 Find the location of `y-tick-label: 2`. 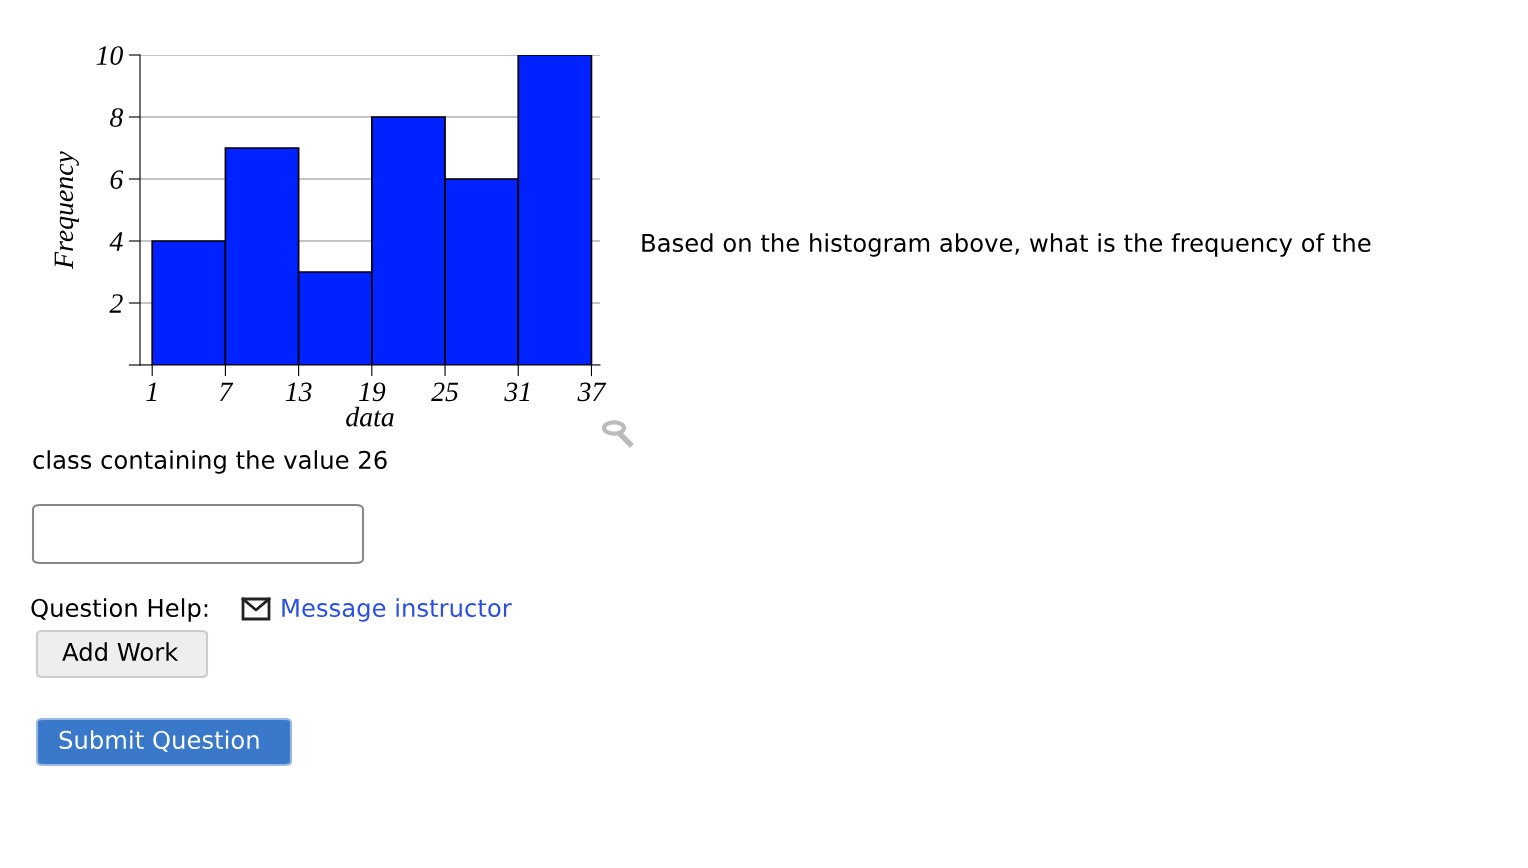

y-tick-label: 2 is located at coordinates (116, 303).